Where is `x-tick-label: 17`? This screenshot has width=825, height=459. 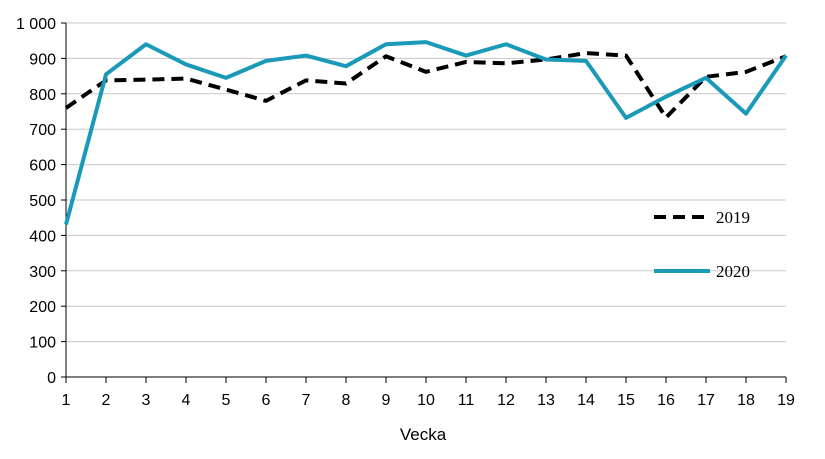 x-tick-label: 17 is located at coordinates (706, 400).